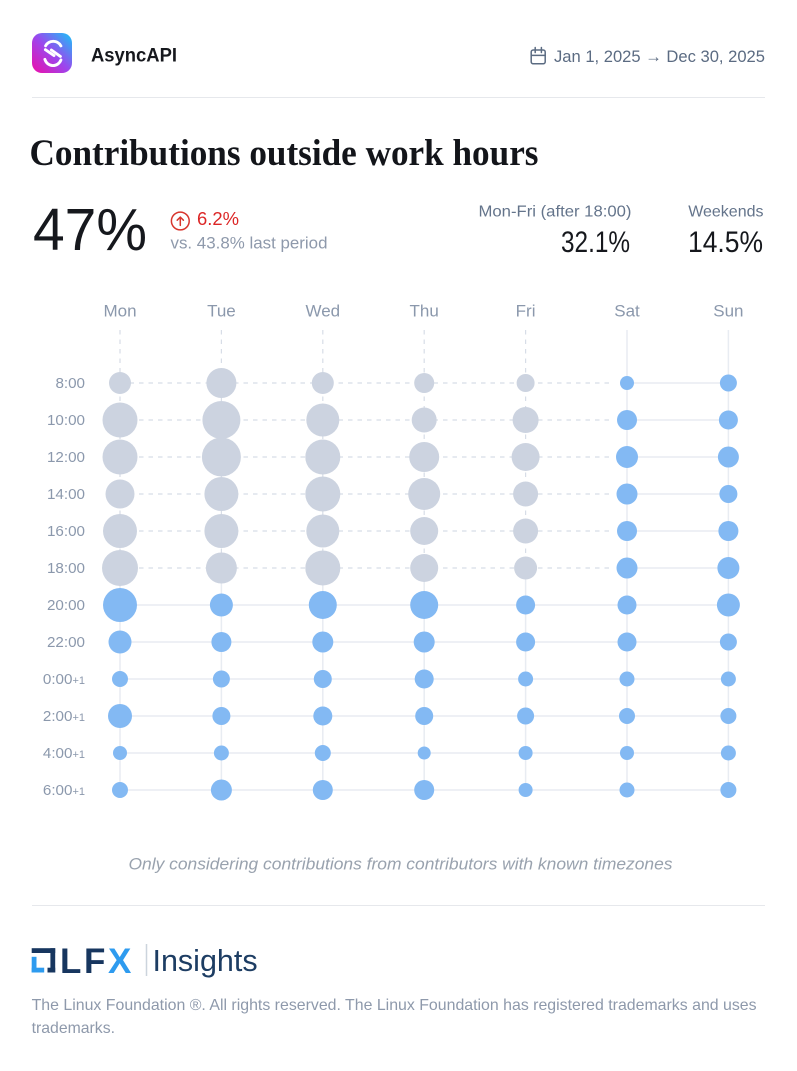 This screenshot has height=1071, width=797. Describe the element at coordinates (221, 311) in the screenshot. I see `svg-text: Tue` at that location.